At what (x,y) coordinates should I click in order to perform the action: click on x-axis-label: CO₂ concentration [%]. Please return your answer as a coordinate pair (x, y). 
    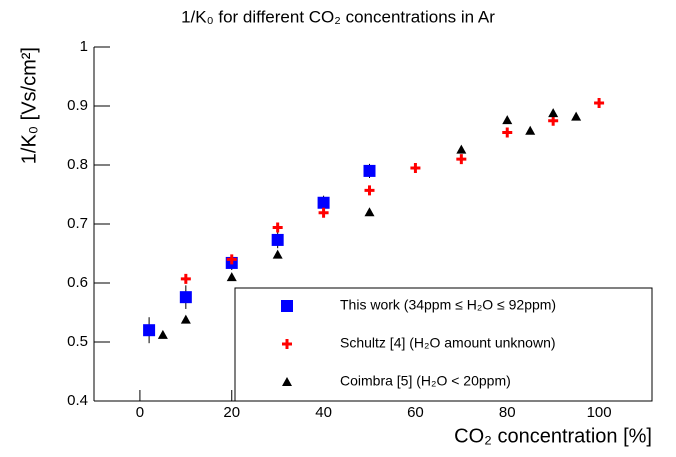
    Looking at the image, I should click on (553, 436).